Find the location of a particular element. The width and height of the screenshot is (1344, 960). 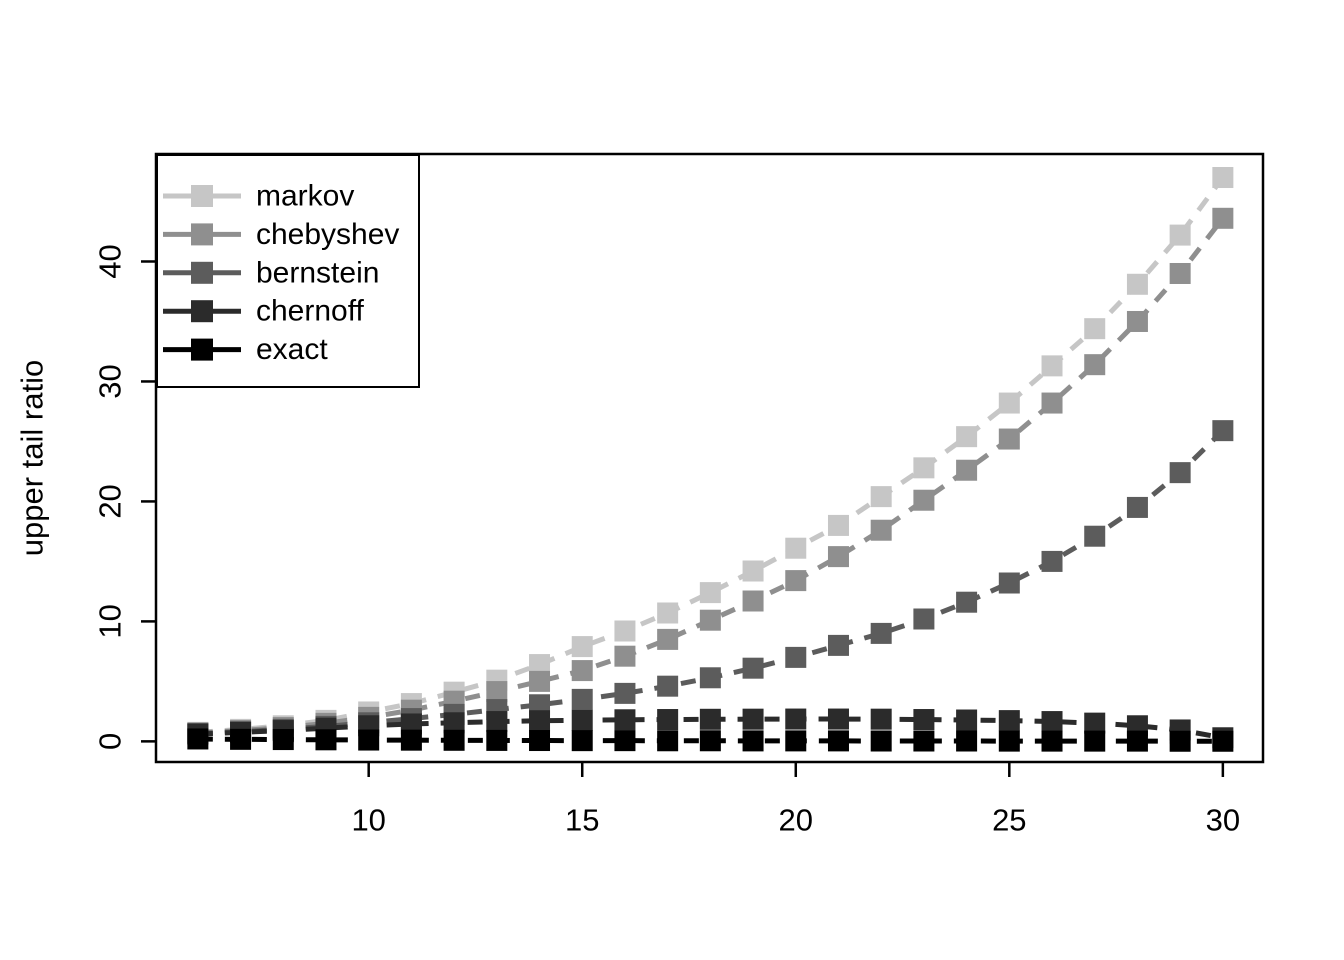

legend-label-bernstein: bernstein is located at coordinates (317, 272).